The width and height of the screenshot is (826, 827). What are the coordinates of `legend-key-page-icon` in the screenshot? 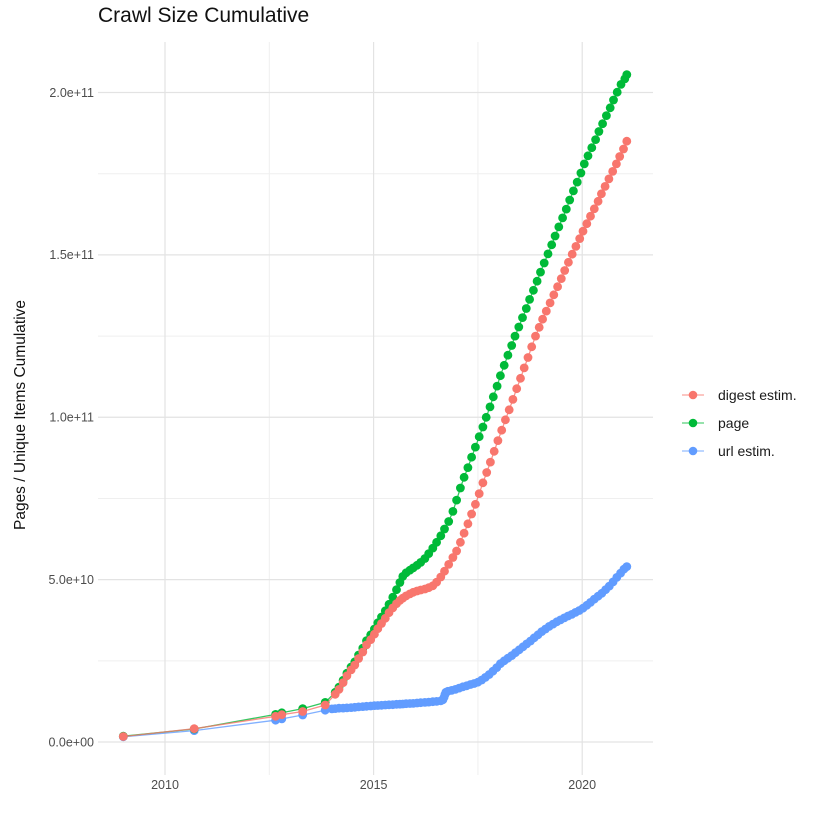 It's located at (693, 423).